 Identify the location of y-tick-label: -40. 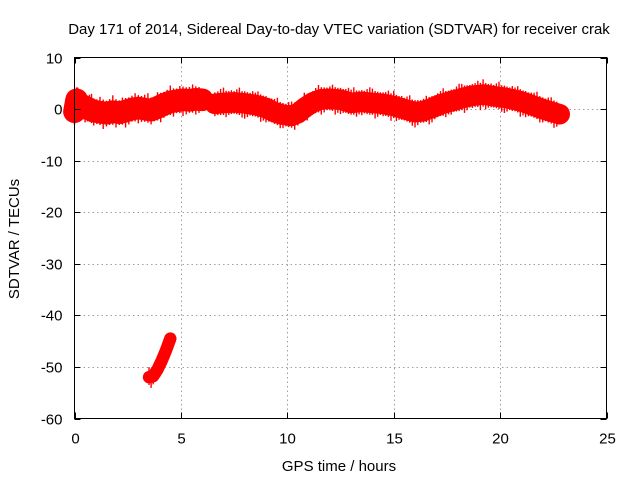
(52, 316).